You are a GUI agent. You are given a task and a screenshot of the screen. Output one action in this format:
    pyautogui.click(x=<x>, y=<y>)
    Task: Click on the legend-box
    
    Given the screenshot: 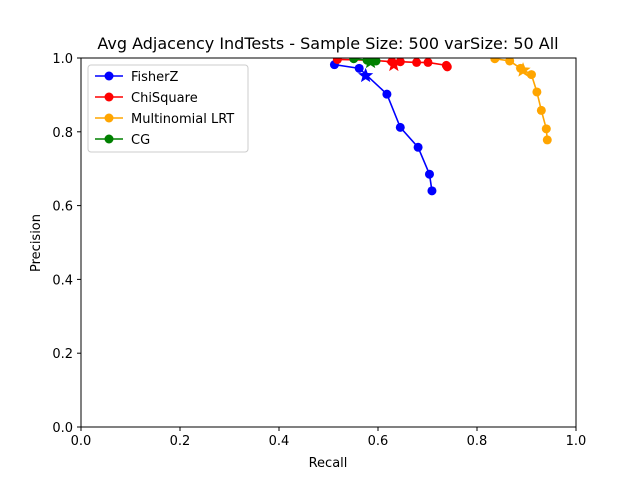 What is the action you would take?
    pyautogui.click(x=168, y=108)
    